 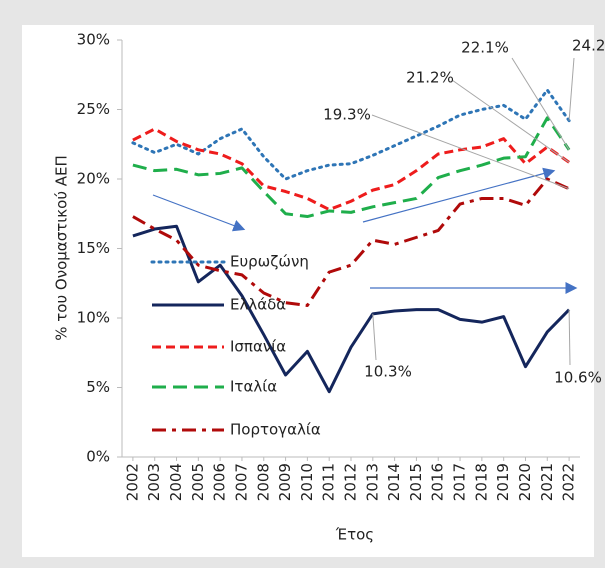 What do you see at coordinates (62, 248) in the screenshot?
I see `y-axis-label: % του Ονομαστικού ΑΕΠ` at bounding box center [62, 248].